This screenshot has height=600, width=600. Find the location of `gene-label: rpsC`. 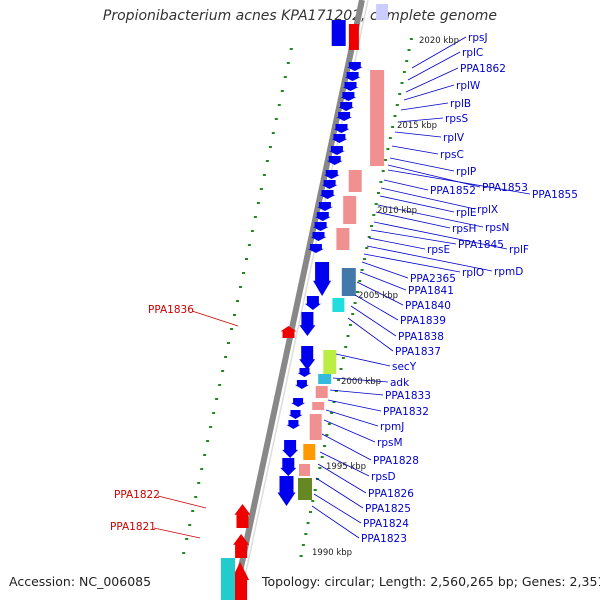

gene-label: rpsC is located at coordinates (452, 155).